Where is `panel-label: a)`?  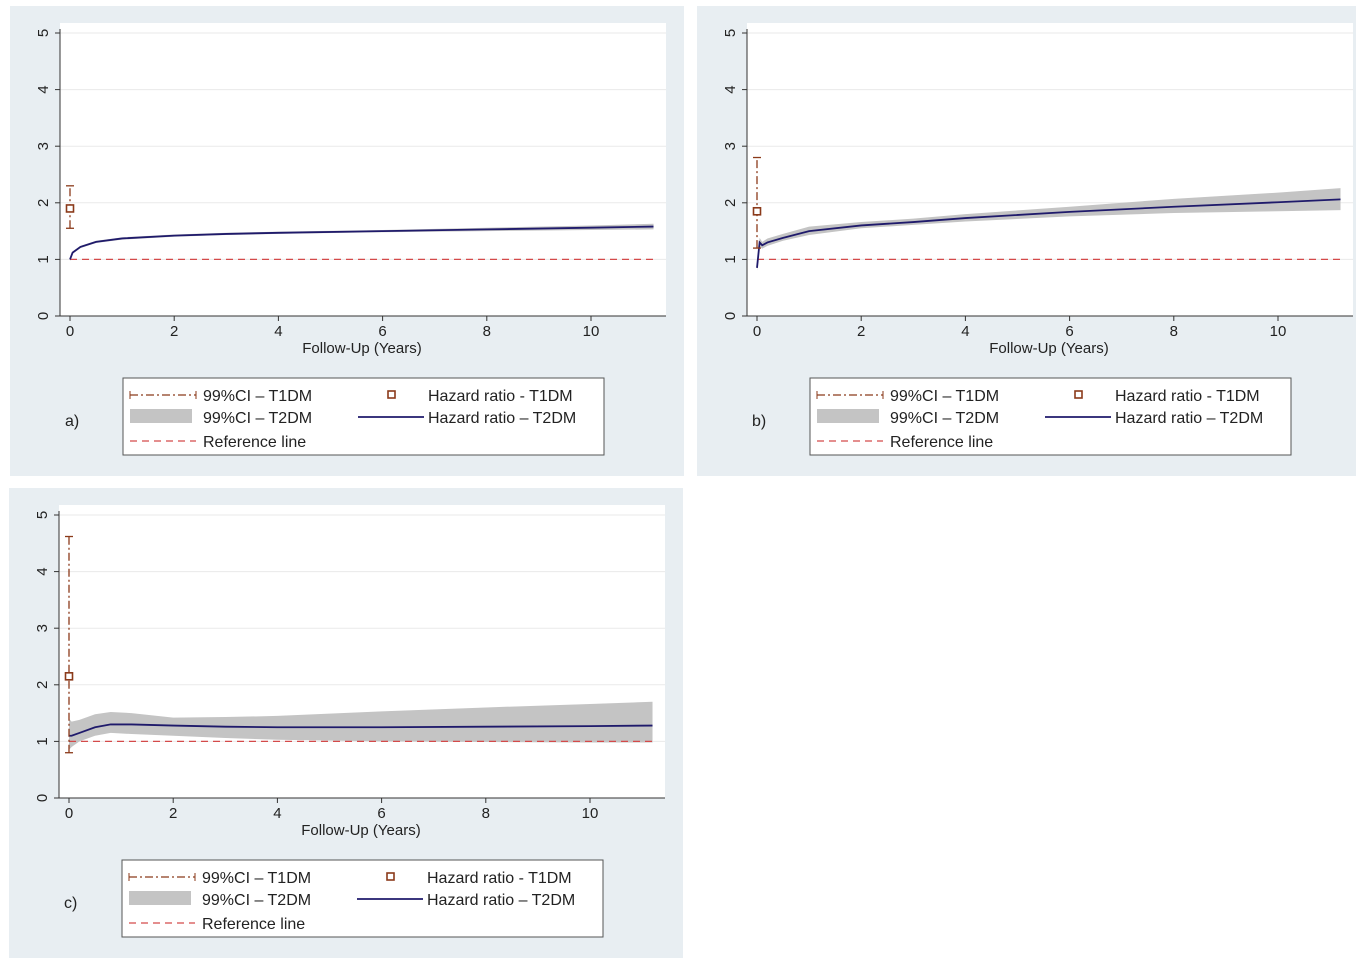 panel-label: a) is located at coordinates (72, 421).